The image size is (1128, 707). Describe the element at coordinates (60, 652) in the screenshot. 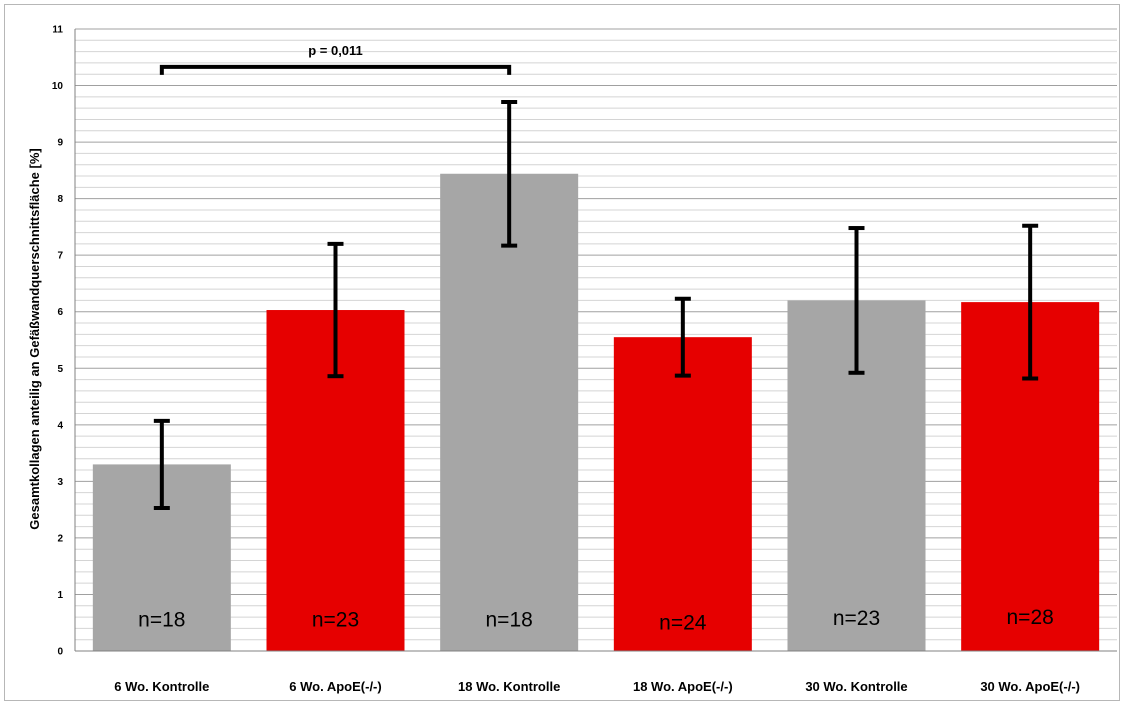

I see `y-tick-label: 0` at that location.